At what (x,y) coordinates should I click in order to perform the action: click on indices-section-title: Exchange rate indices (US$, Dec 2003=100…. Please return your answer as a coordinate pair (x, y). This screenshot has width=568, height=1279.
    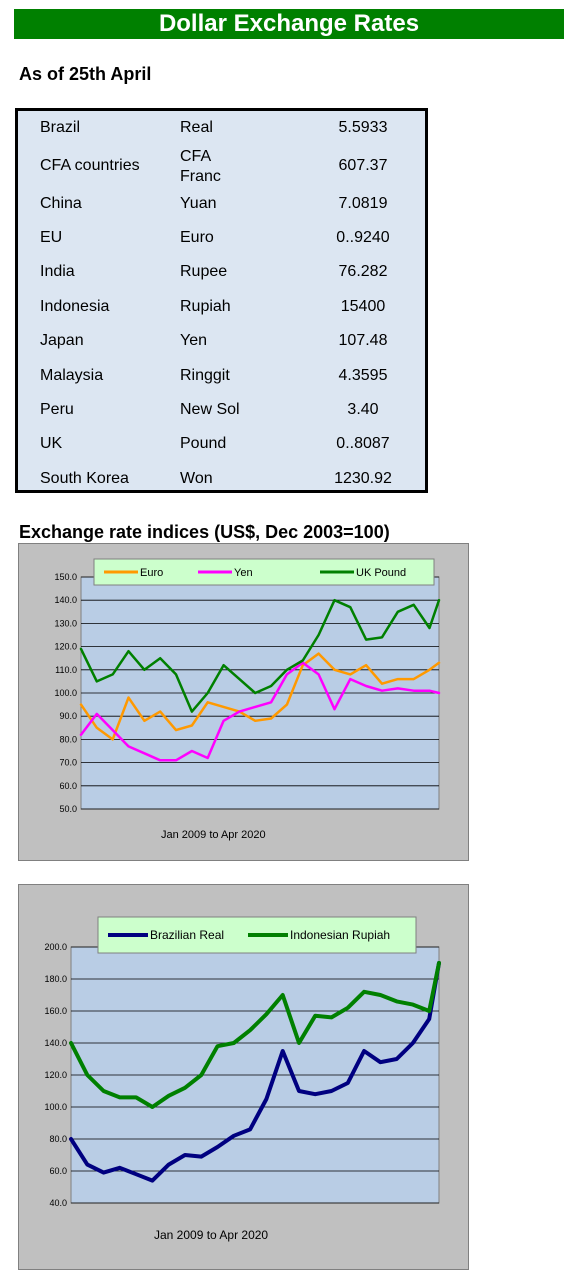
    Looking at the image, I should click on (204, 532).